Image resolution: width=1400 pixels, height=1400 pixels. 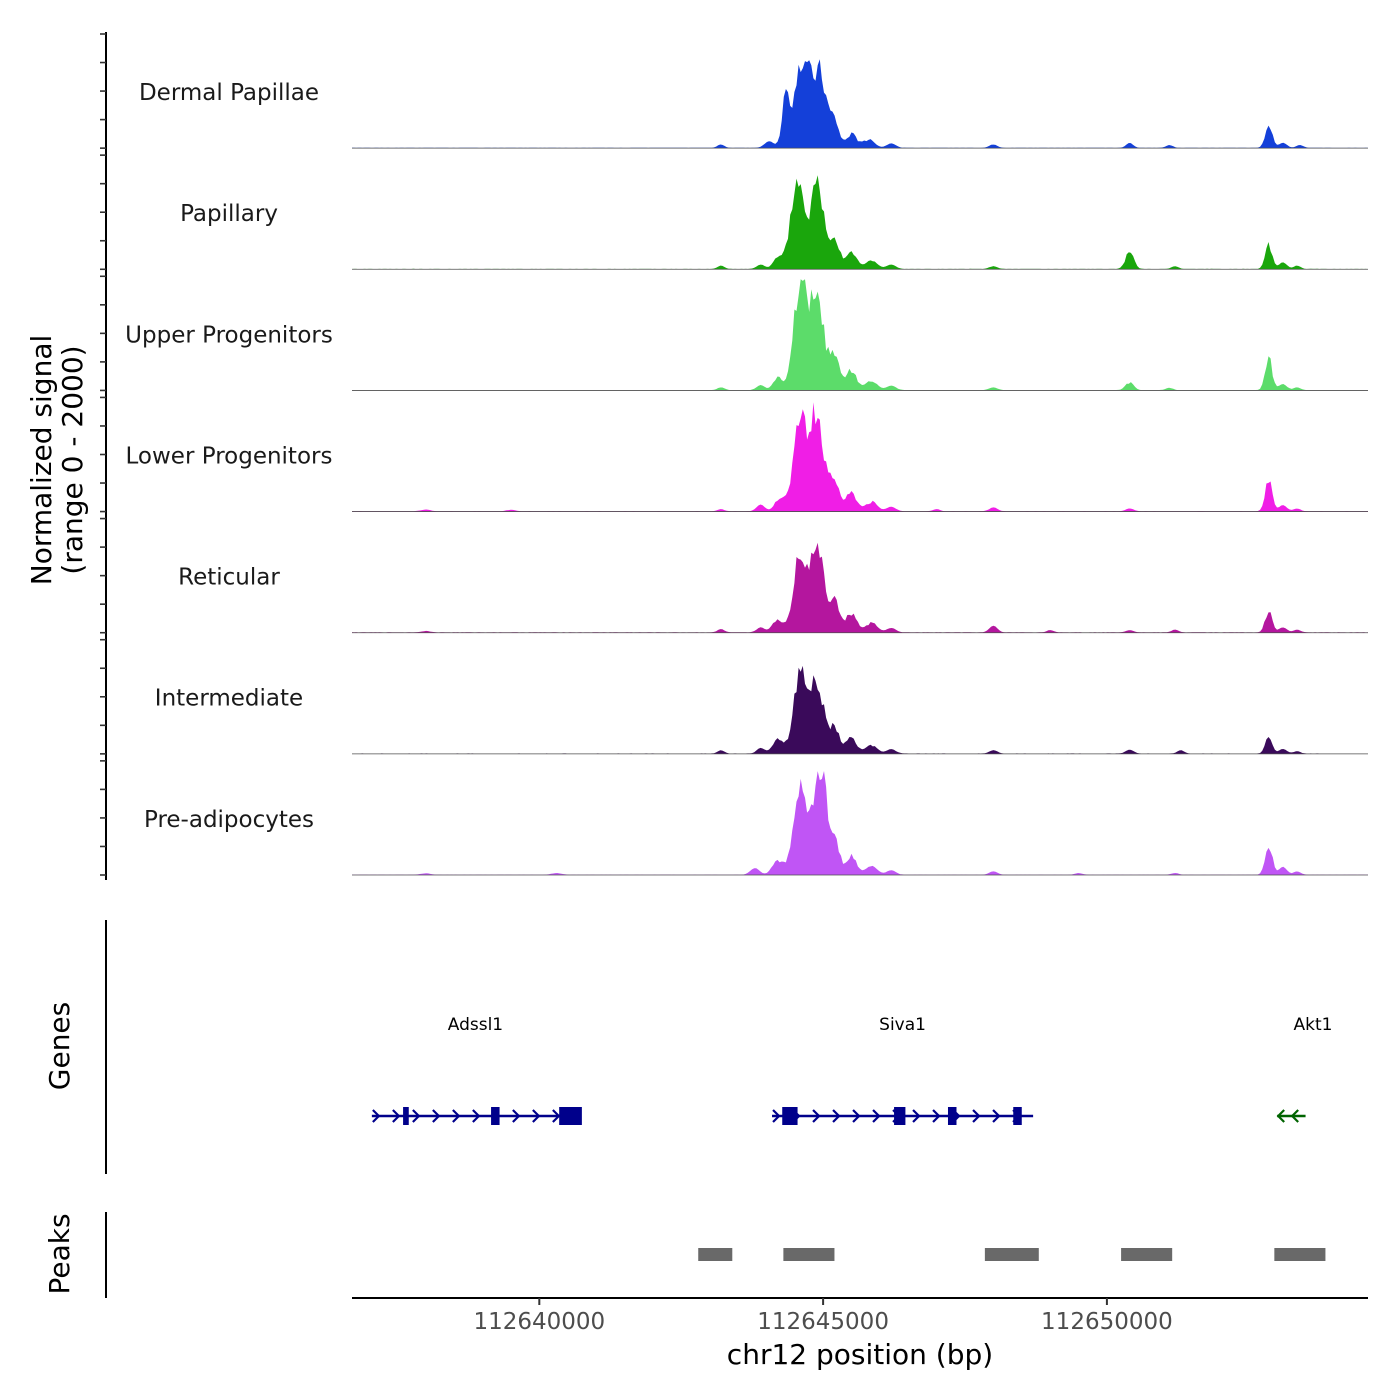 What do you see at coordinates (229, 214) in the screenshot?
I see `track-label-papillary: Papillary` at bounding box center [229, 214].